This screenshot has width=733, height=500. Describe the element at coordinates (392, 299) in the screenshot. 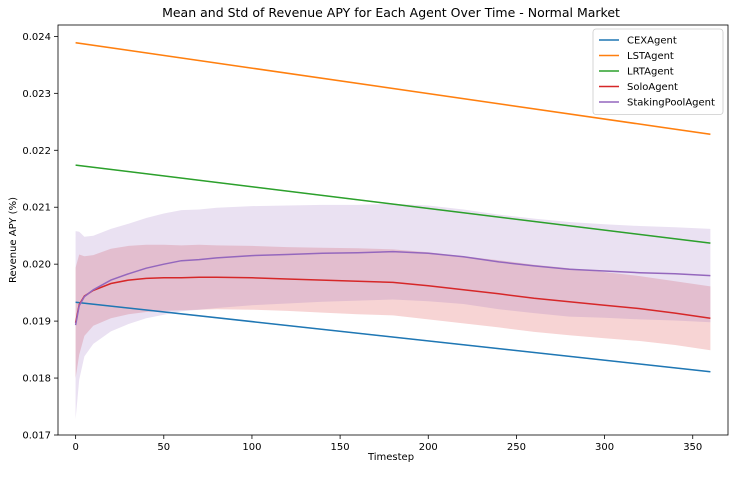

I see `series-line-soloagent` at that location.